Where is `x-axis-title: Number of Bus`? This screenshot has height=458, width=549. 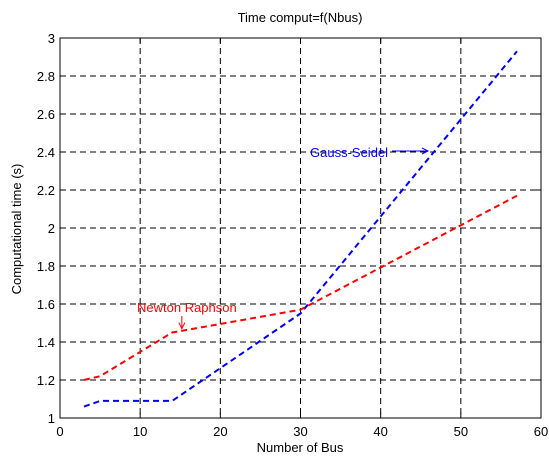
x-axis-title: Number of Bus is located at coordinates (300, 447).